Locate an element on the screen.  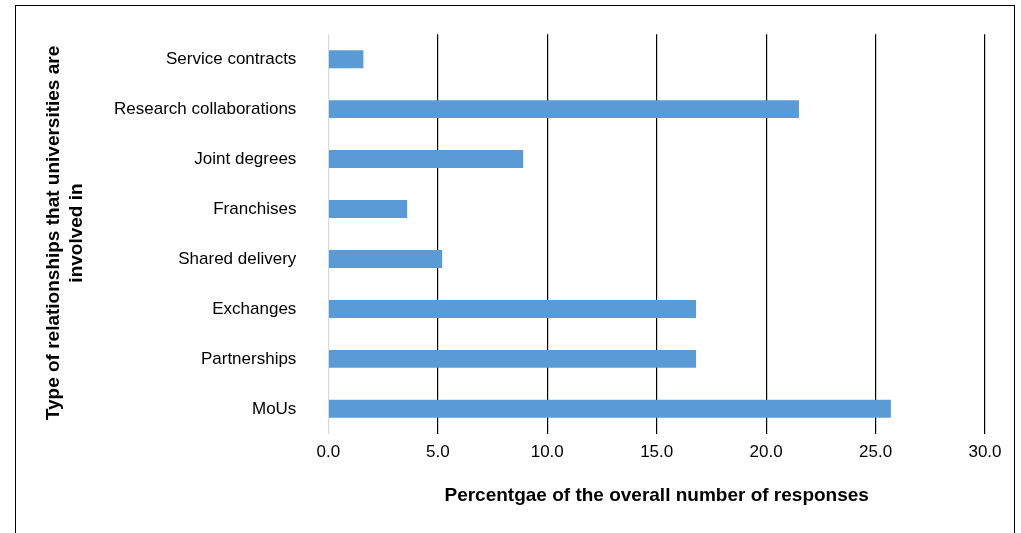
y-tick-label: Shared delivery is located at coordinates (237, 258).